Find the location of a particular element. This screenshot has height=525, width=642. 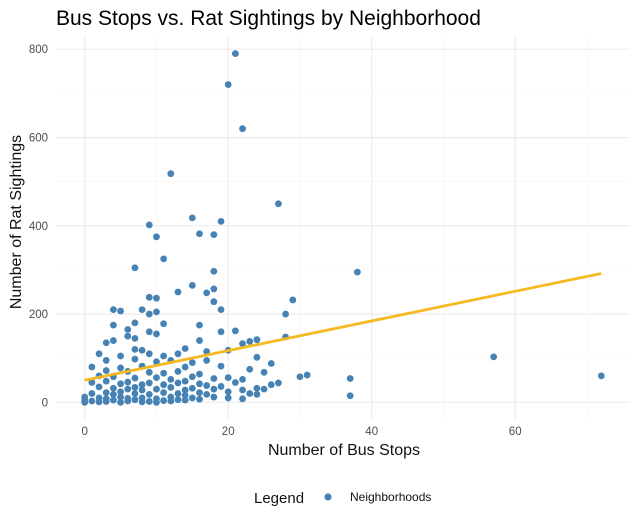

x-tick-label: 0 is located at coordinates (84, 432).